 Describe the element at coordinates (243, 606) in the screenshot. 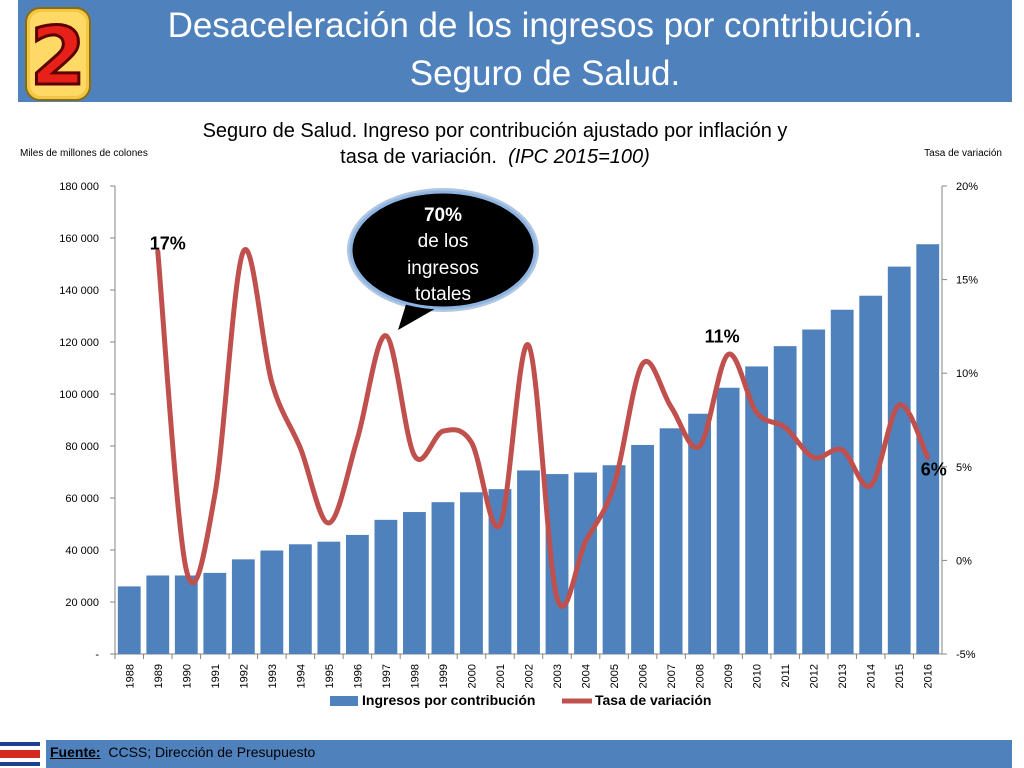

I see `bar-1992` at that location.